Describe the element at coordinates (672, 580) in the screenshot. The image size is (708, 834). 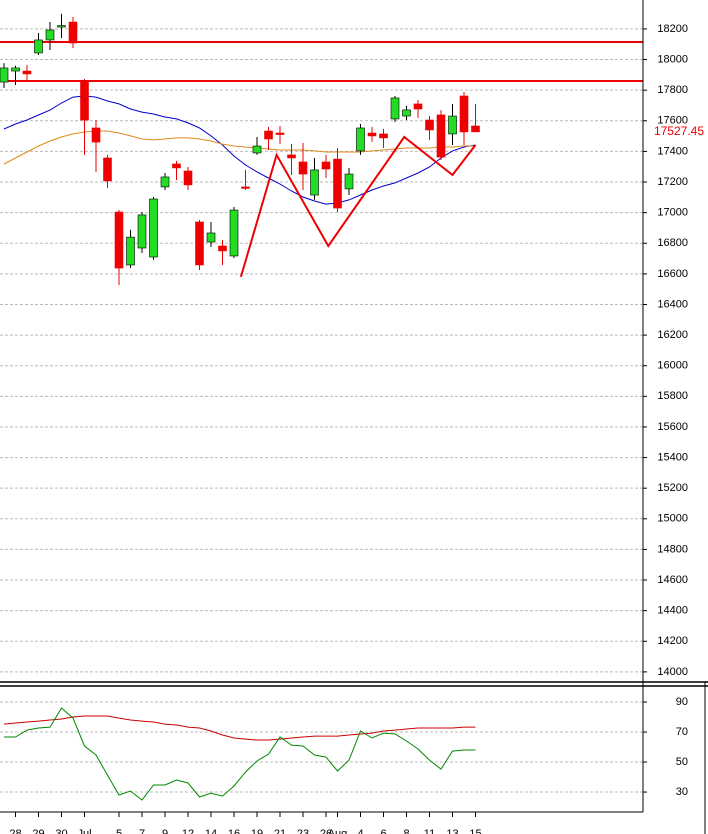
I see `y-tick-label: 14600` at that location.